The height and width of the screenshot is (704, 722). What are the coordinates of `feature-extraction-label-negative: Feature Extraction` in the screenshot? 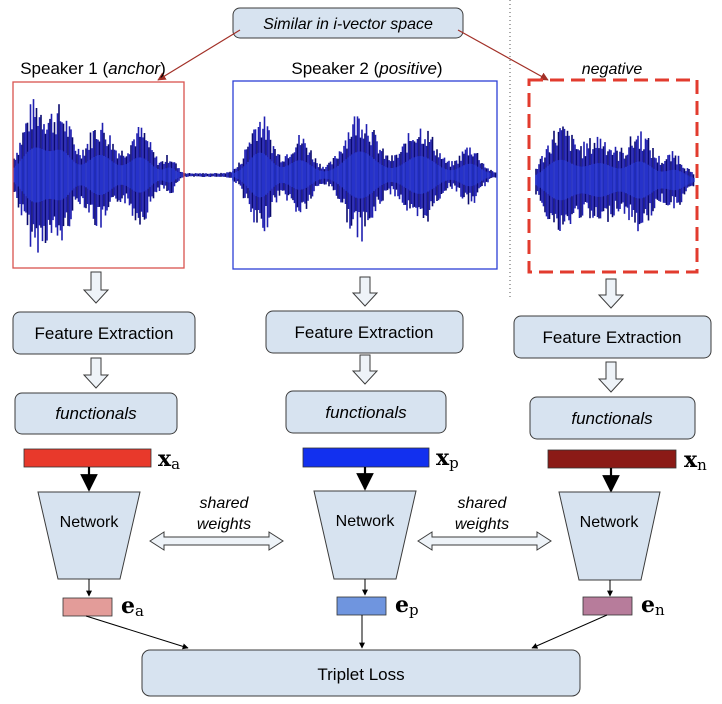 It's located at (612, 337).